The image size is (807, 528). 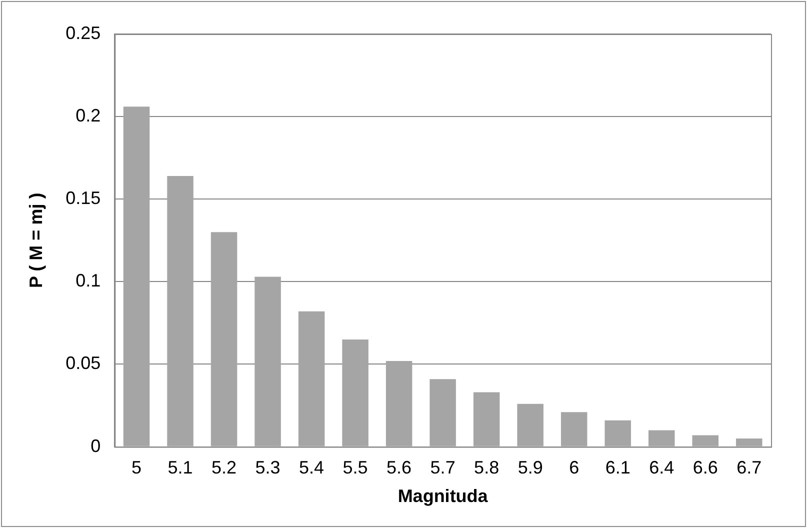 I want to click on y-tick-label: 0.05, so click(x=83, y=363).